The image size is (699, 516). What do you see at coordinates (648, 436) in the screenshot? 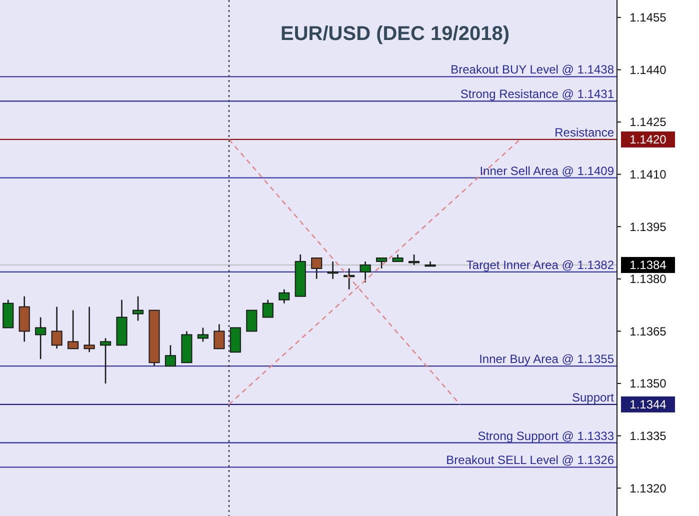
I see `y-tick-label: 1.1335` at bounding box center [648, 436].